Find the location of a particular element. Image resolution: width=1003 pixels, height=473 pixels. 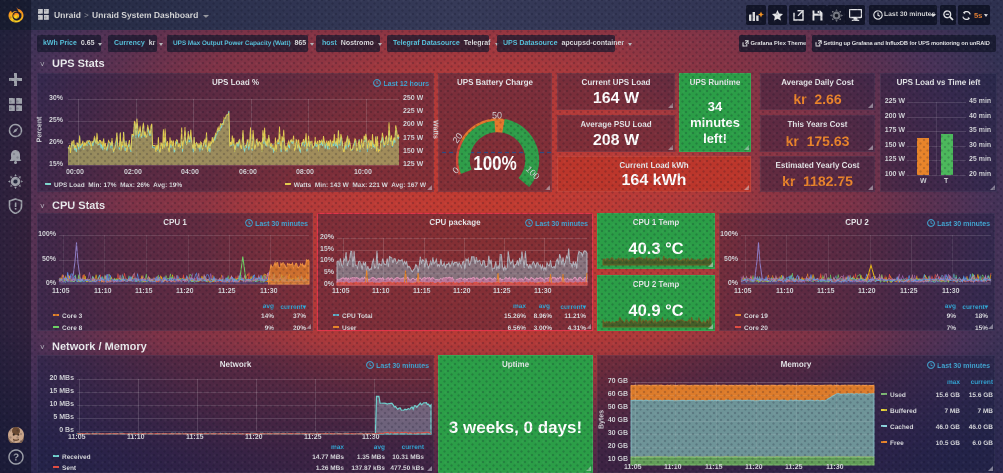

svg-text: 50 is located at coordinates (497, 116).